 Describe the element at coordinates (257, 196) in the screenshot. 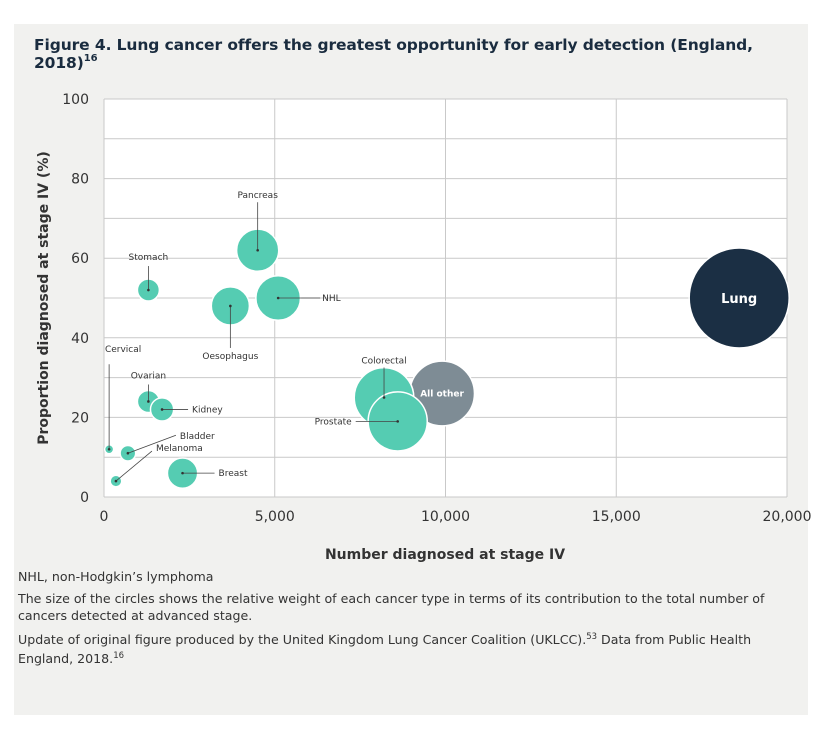

I see `label-pancreas: Pancreas` at that location.